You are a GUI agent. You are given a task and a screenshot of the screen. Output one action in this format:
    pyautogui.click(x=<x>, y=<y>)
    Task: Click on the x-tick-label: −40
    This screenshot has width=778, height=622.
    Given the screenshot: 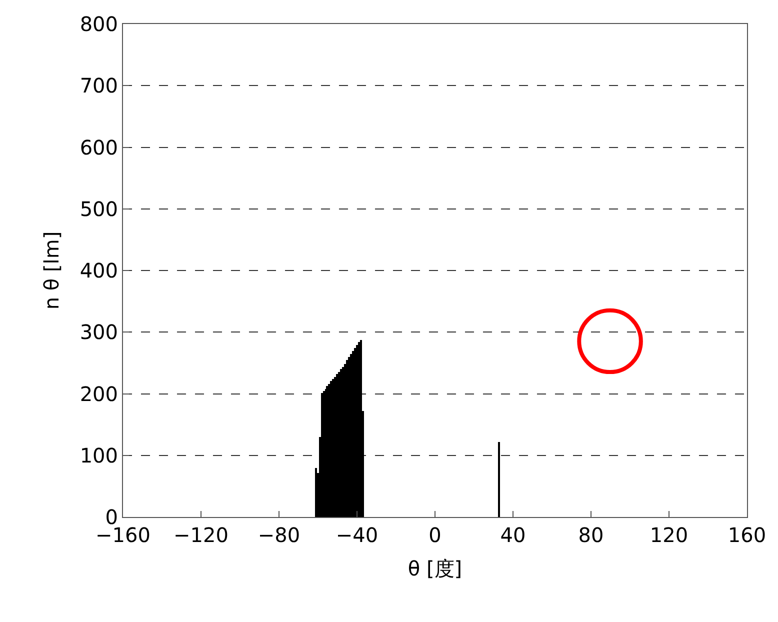 What is the action you would take?
    pyautogui.click(x=357, y=535)
    